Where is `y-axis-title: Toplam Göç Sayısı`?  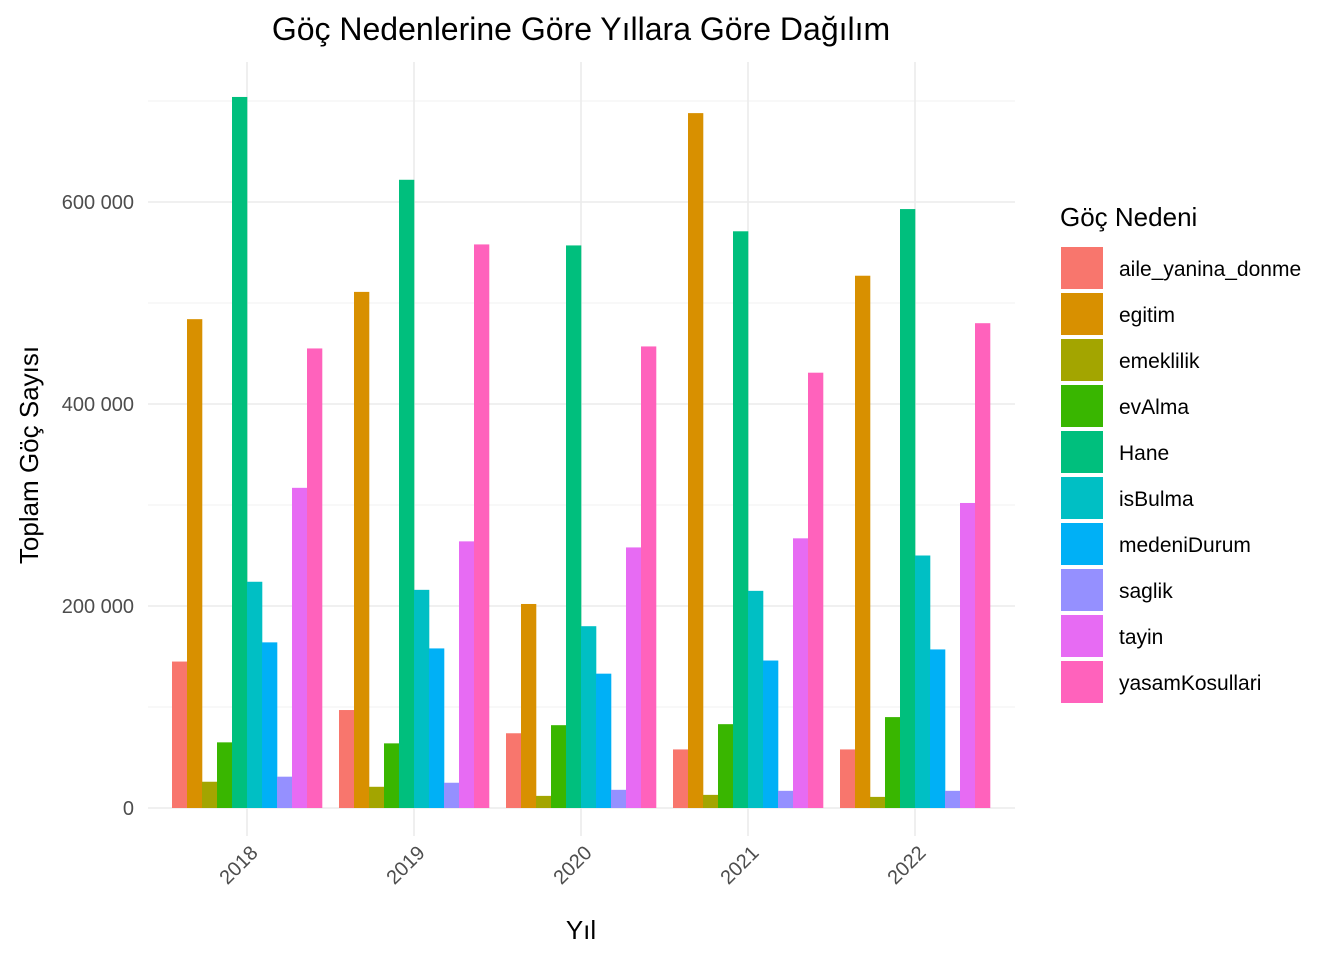
y-axis-title: Toplam Göç Sayısı is located at coordinates (29, 455).